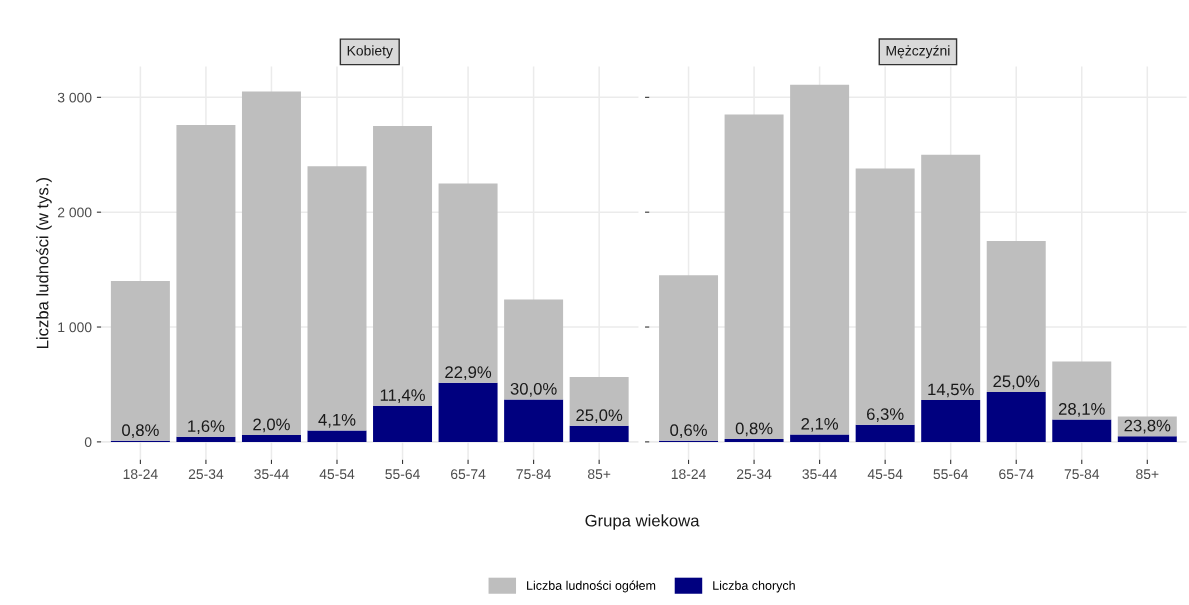 The height and width of the screenshot is (605, 1189). What do you see at coordinates (885, 415) in the screenshot?
I see `annotation: 6,3%` at bounding box center [885, 415].